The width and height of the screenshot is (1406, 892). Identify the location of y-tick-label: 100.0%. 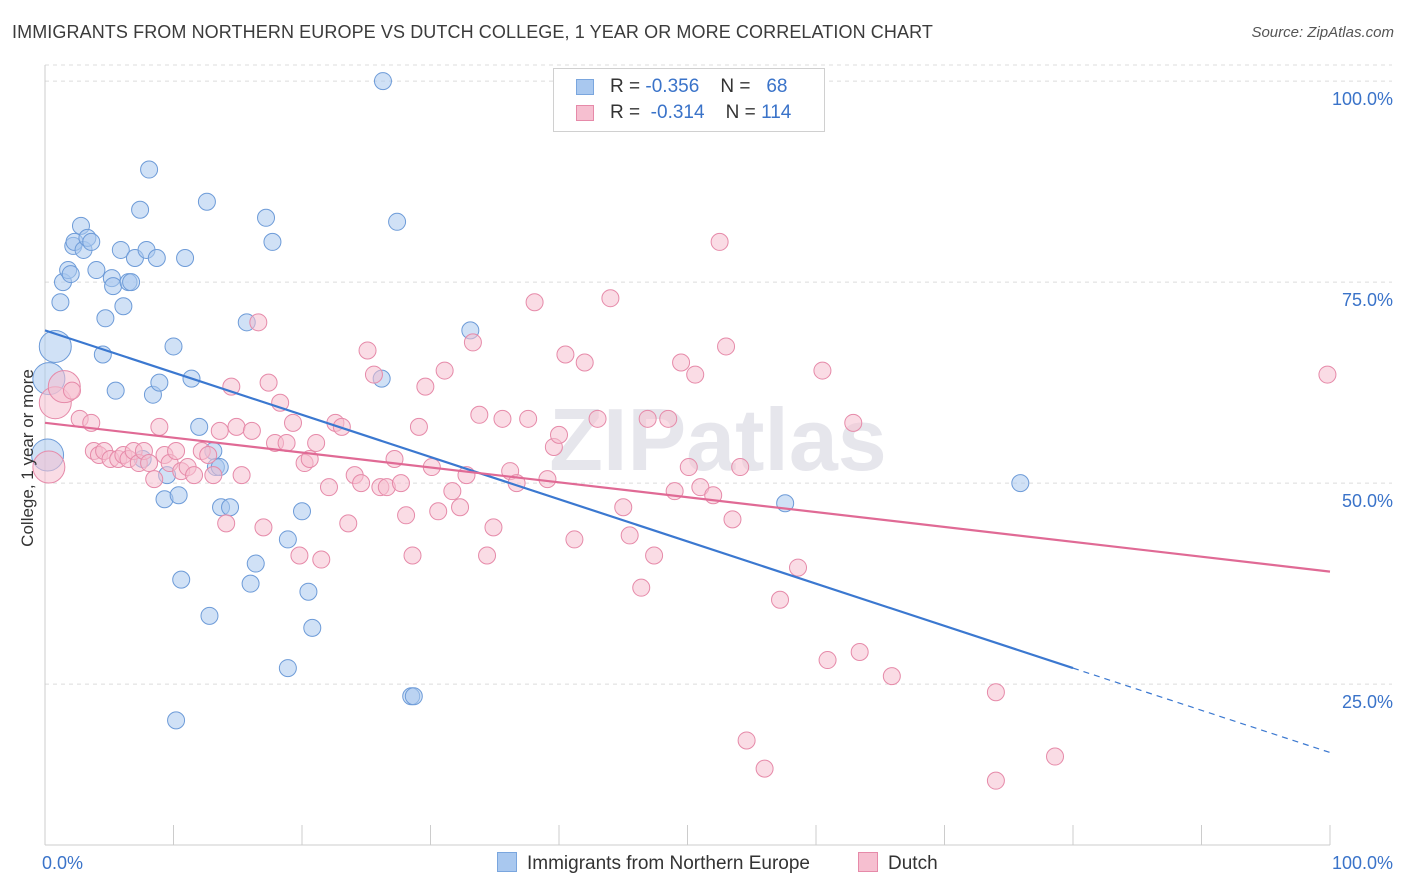
(1362, 99).